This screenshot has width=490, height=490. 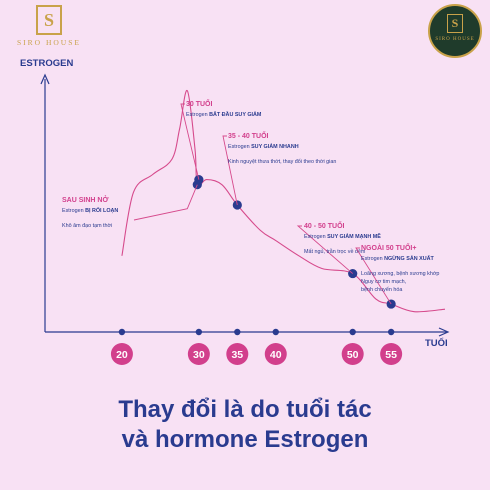 I want to click on brand-name: SIRO HOUSE, so click(x=49, y=42).